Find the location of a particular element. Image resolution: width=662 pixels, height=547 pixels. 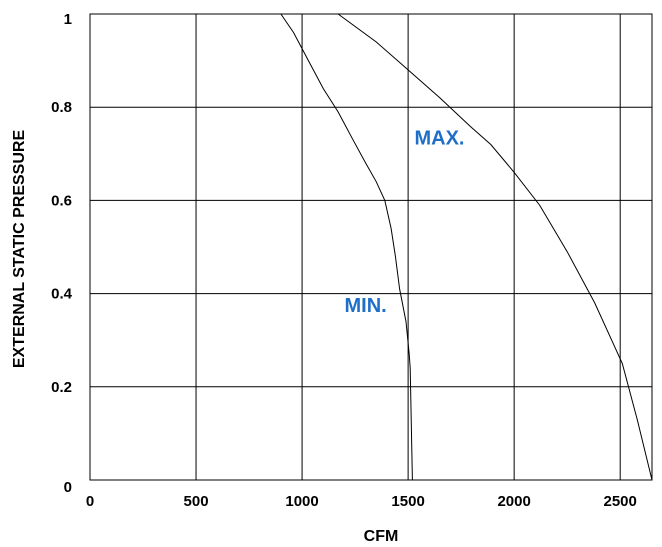

series-label-max: MAX. is located at coordinates (439, 138).